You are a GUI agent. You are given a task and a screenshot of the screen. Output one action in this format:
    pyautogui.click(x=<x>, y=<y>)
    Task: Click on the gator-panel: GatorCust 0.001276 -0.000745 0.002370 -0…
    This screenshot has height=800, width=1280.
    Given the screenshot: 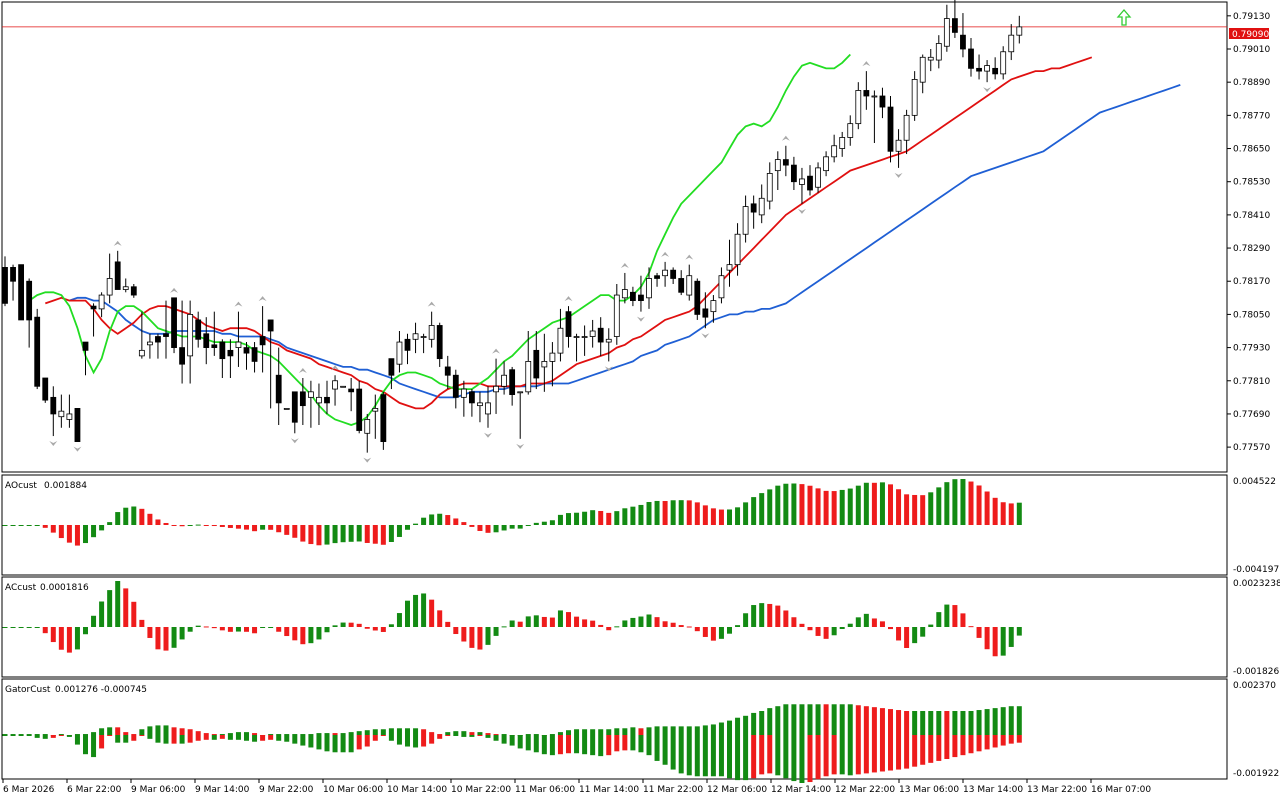 What is the action you would take?
    pyautogui.click(x=640, y=730)
    